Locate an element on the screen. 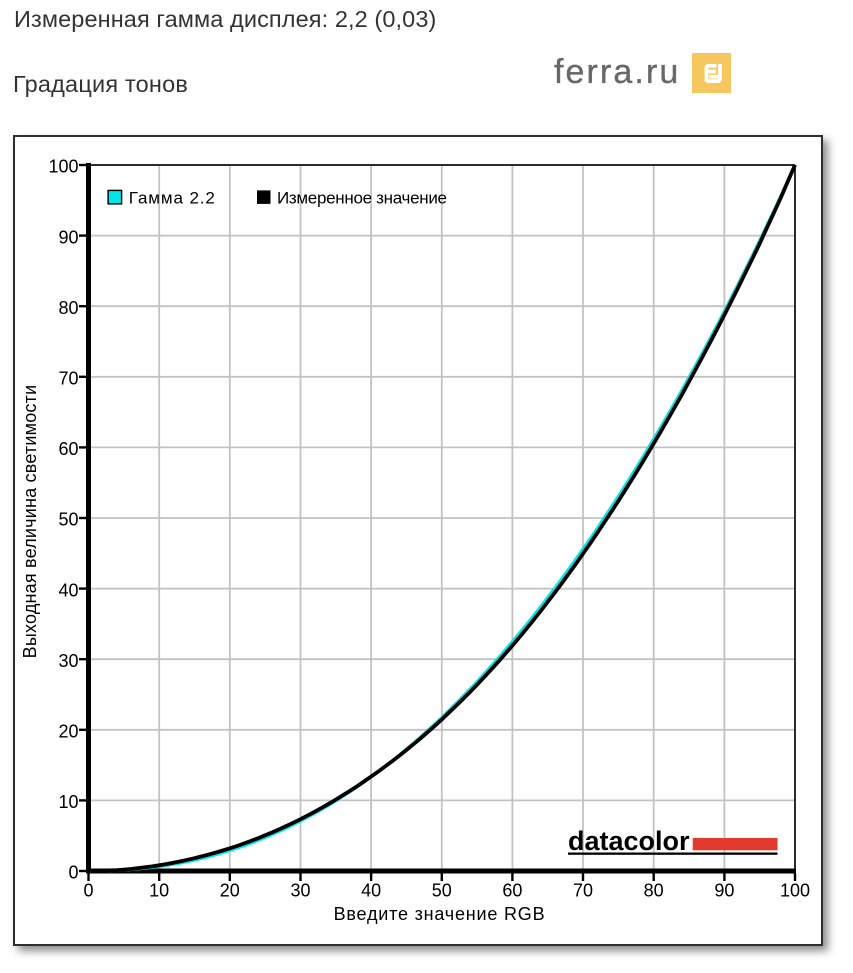 This screenshot has width=853, height=973. svg-text: datacolor is located at coordinates (629, 841).